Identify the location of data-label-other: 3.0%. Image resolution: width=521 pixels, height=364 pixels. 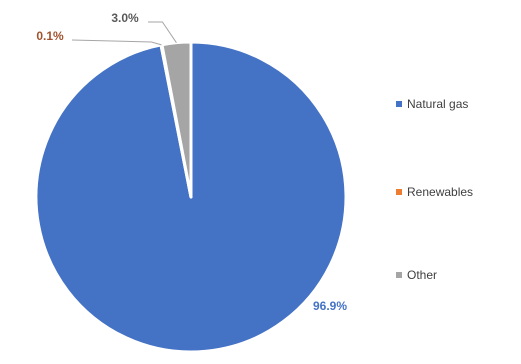
(125, 18).